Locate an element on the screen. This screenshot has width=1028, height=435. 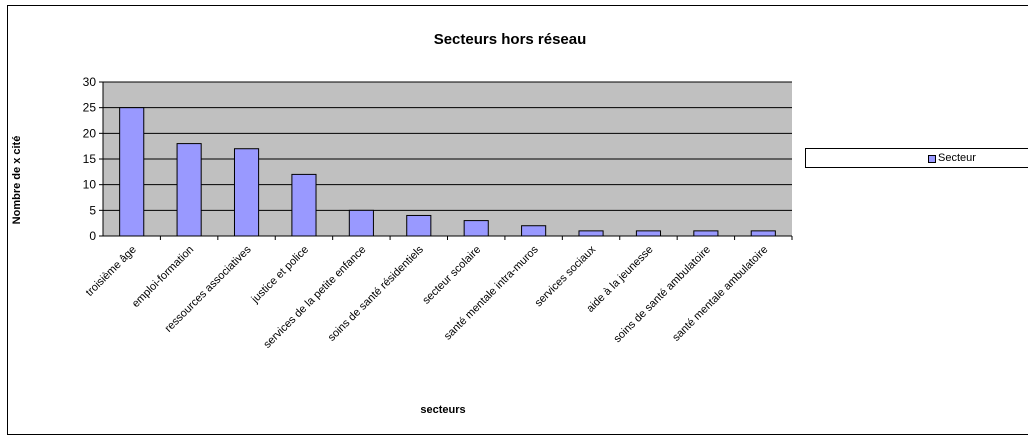
y-tick-label: 0 is located at coordinates (92, 236).